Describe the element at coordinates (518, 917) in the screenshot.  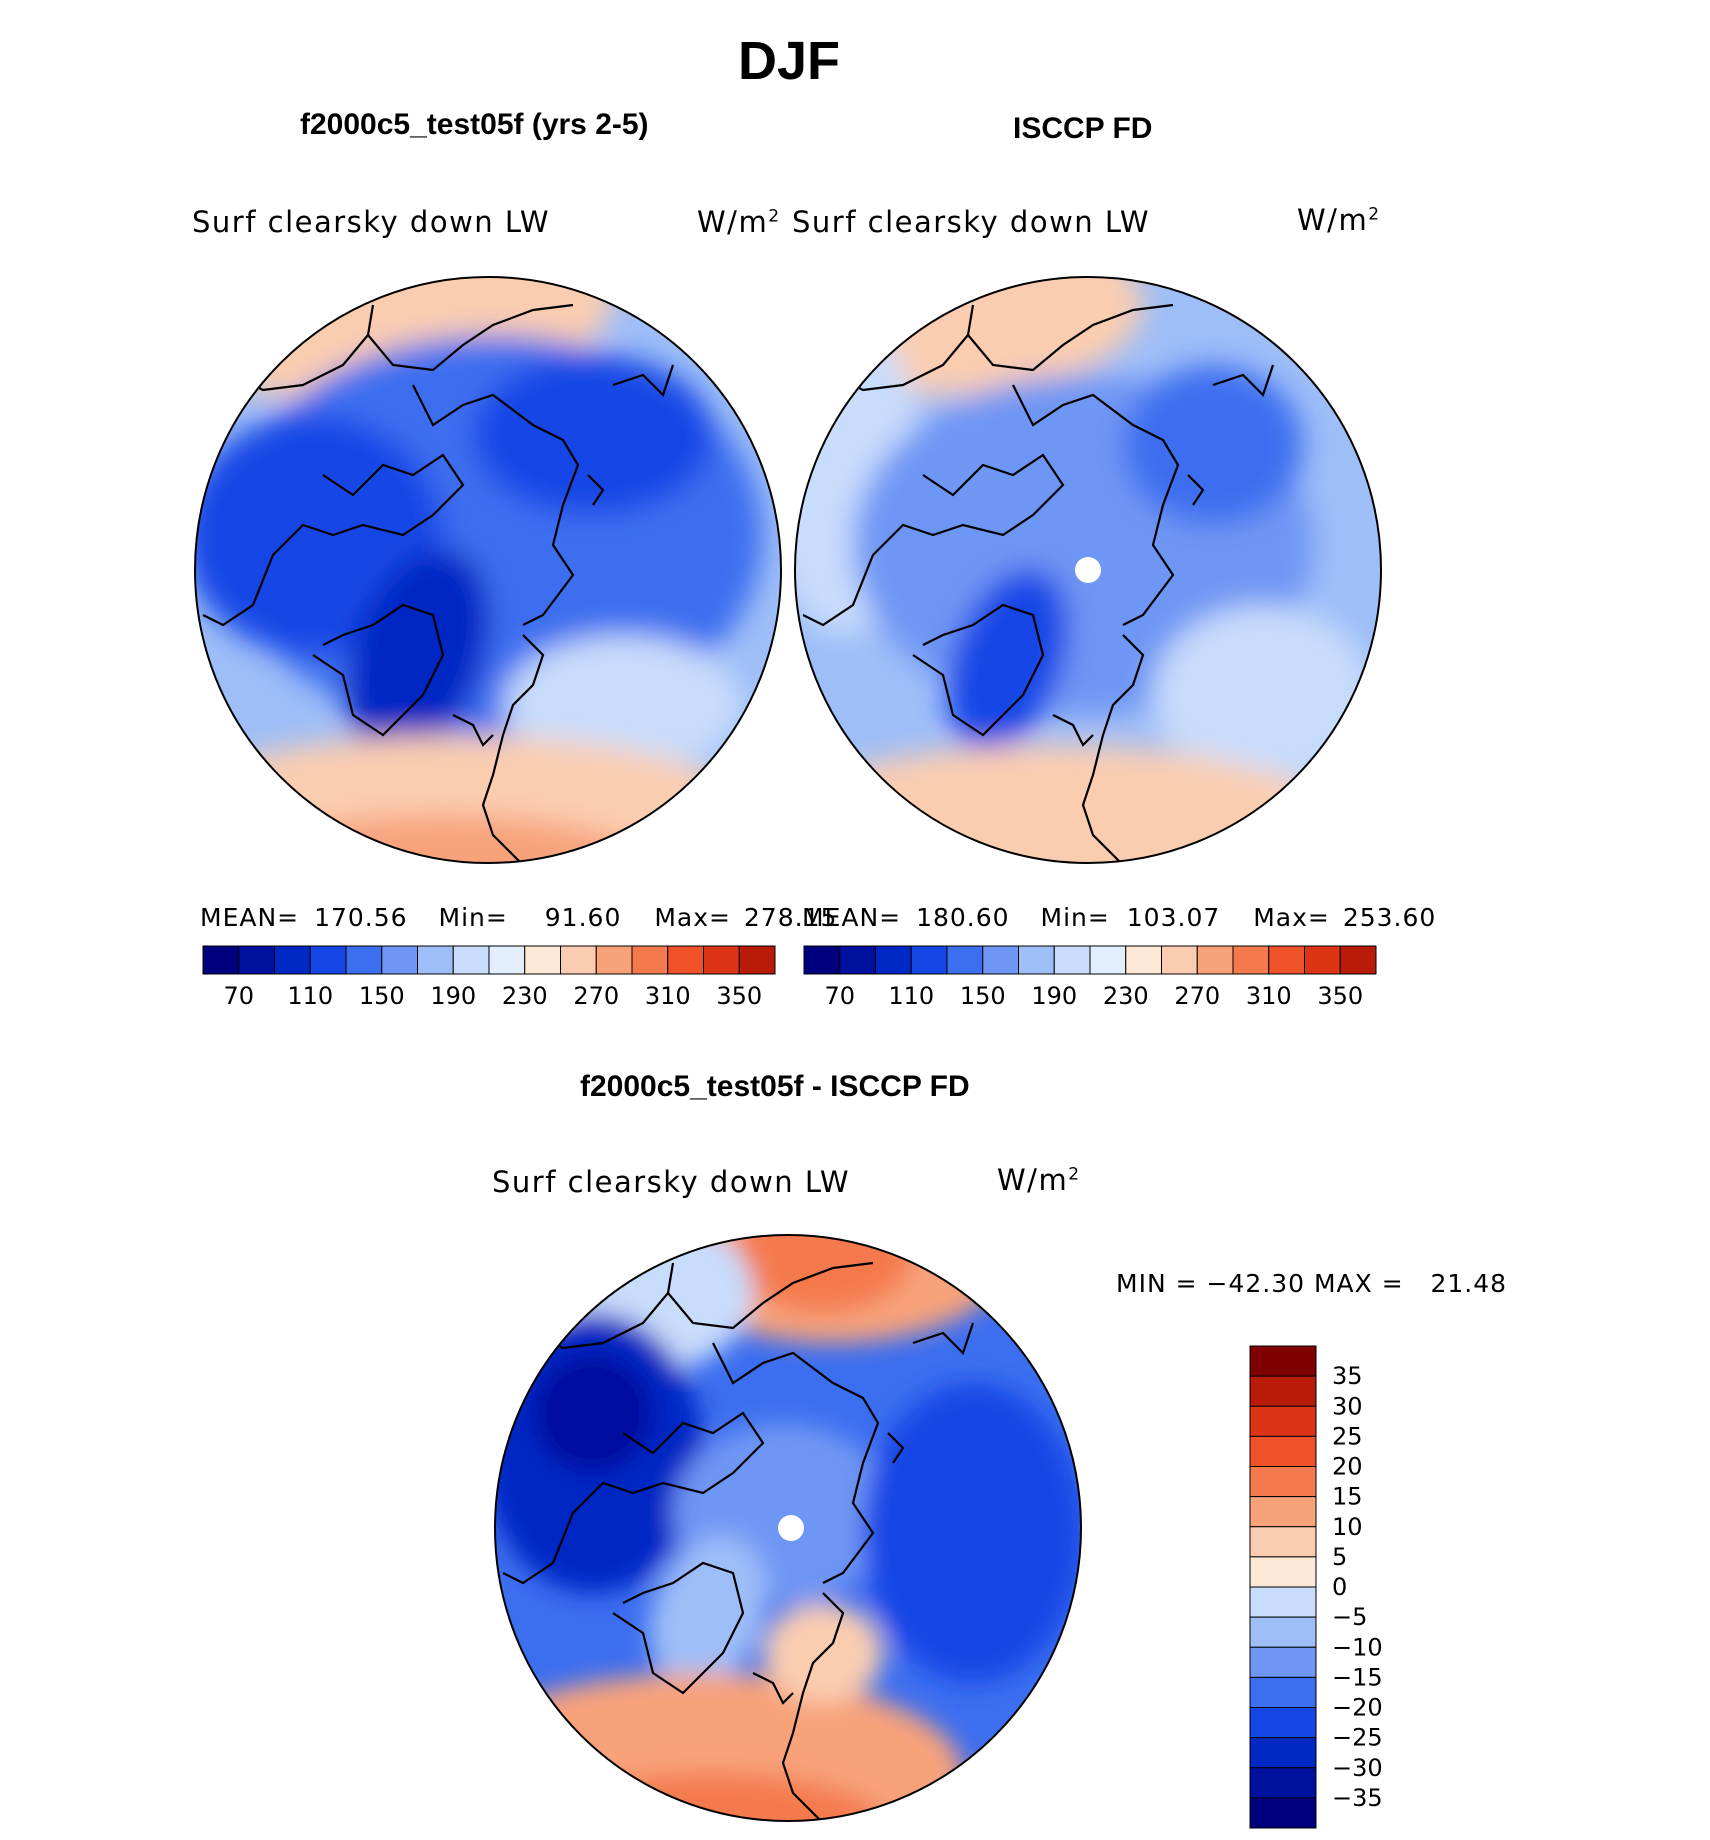
I see `panel1-stats: MEAN= 170.56 Min= 91.60 Max= 278.15` at that location.